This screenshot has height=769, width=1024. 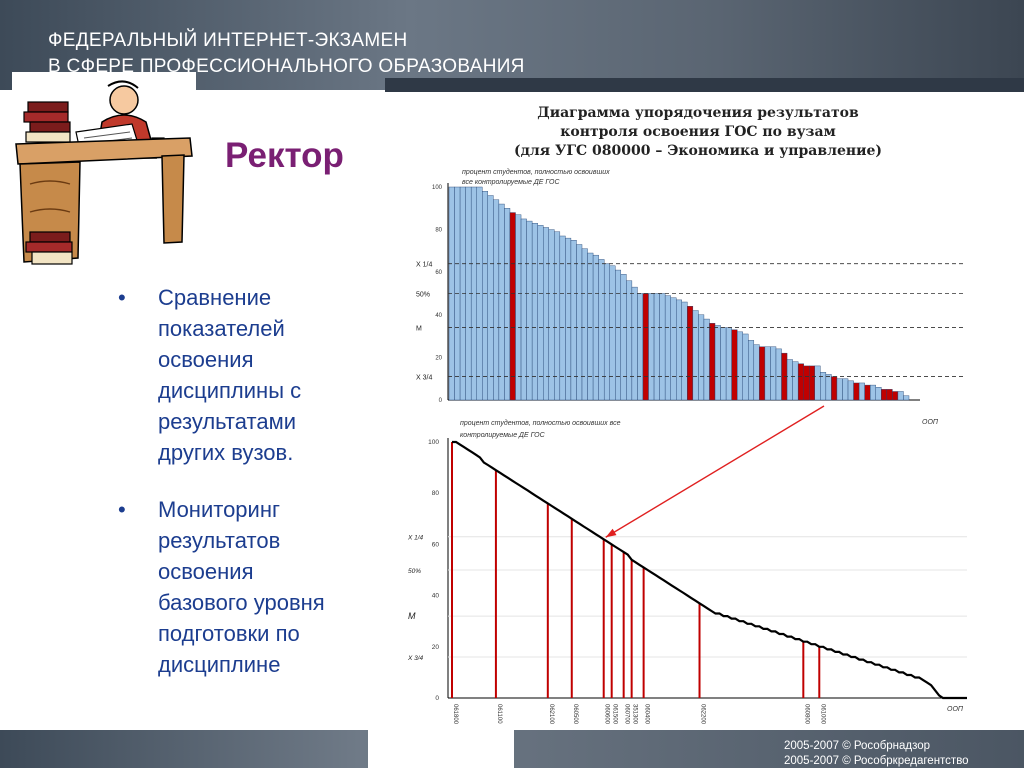 I want to click on copyright-line1: 2005-2007 © Рособрнадзор, so click(x=857, y=746).